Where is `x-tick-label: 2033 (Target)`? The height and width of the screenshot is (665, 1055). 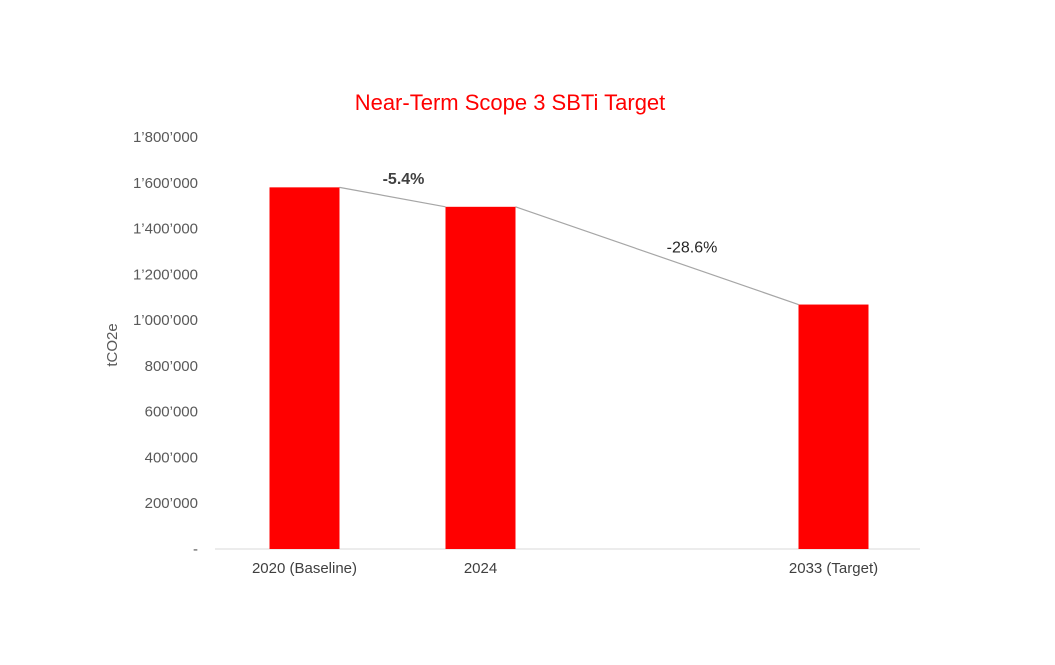 x-tick-label: 2033 (Target) is located at coordinates (833, 568).